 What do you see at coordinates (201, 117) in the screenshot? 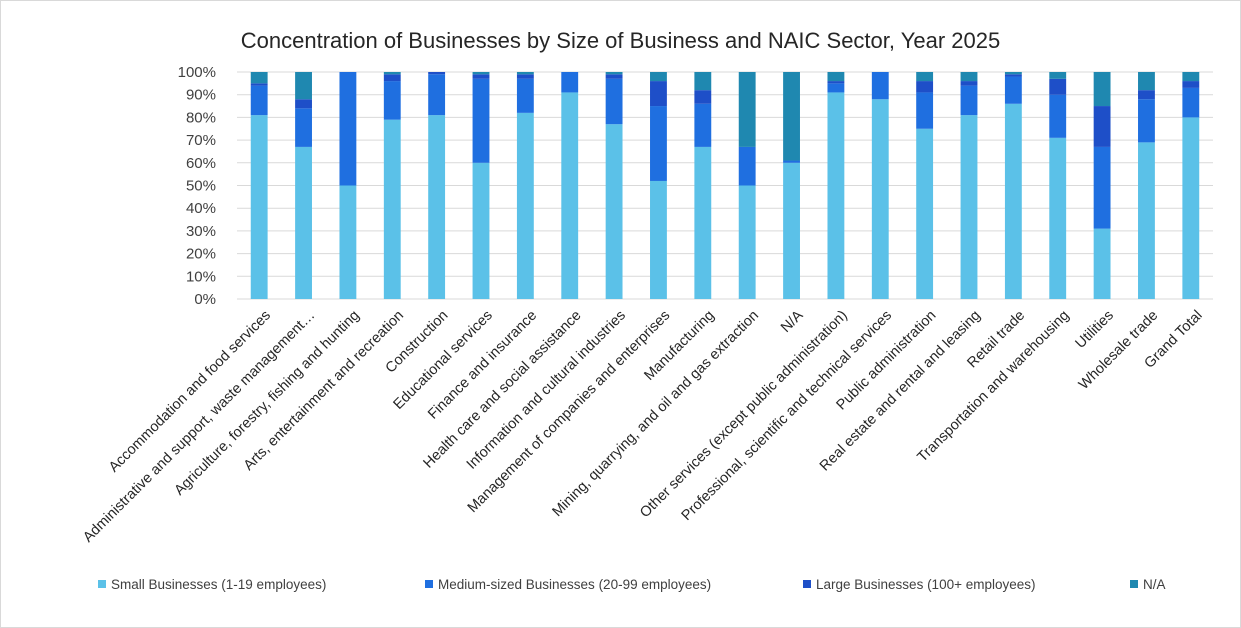
I see `y-tick-label: 80%` at bounding box center [201, 117].